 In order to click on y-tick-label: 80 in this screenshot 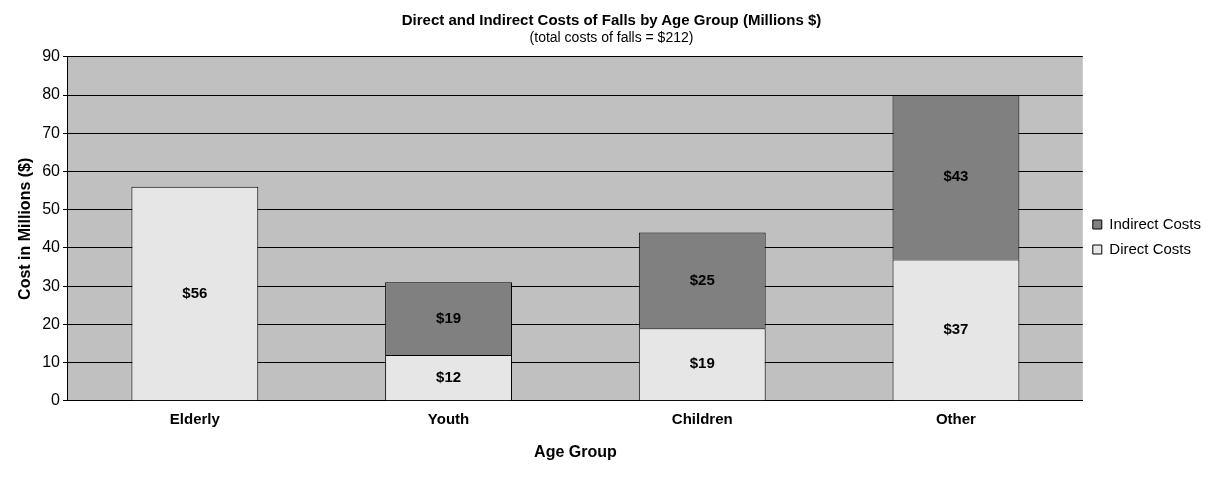, I will do `click(51, 94)`.